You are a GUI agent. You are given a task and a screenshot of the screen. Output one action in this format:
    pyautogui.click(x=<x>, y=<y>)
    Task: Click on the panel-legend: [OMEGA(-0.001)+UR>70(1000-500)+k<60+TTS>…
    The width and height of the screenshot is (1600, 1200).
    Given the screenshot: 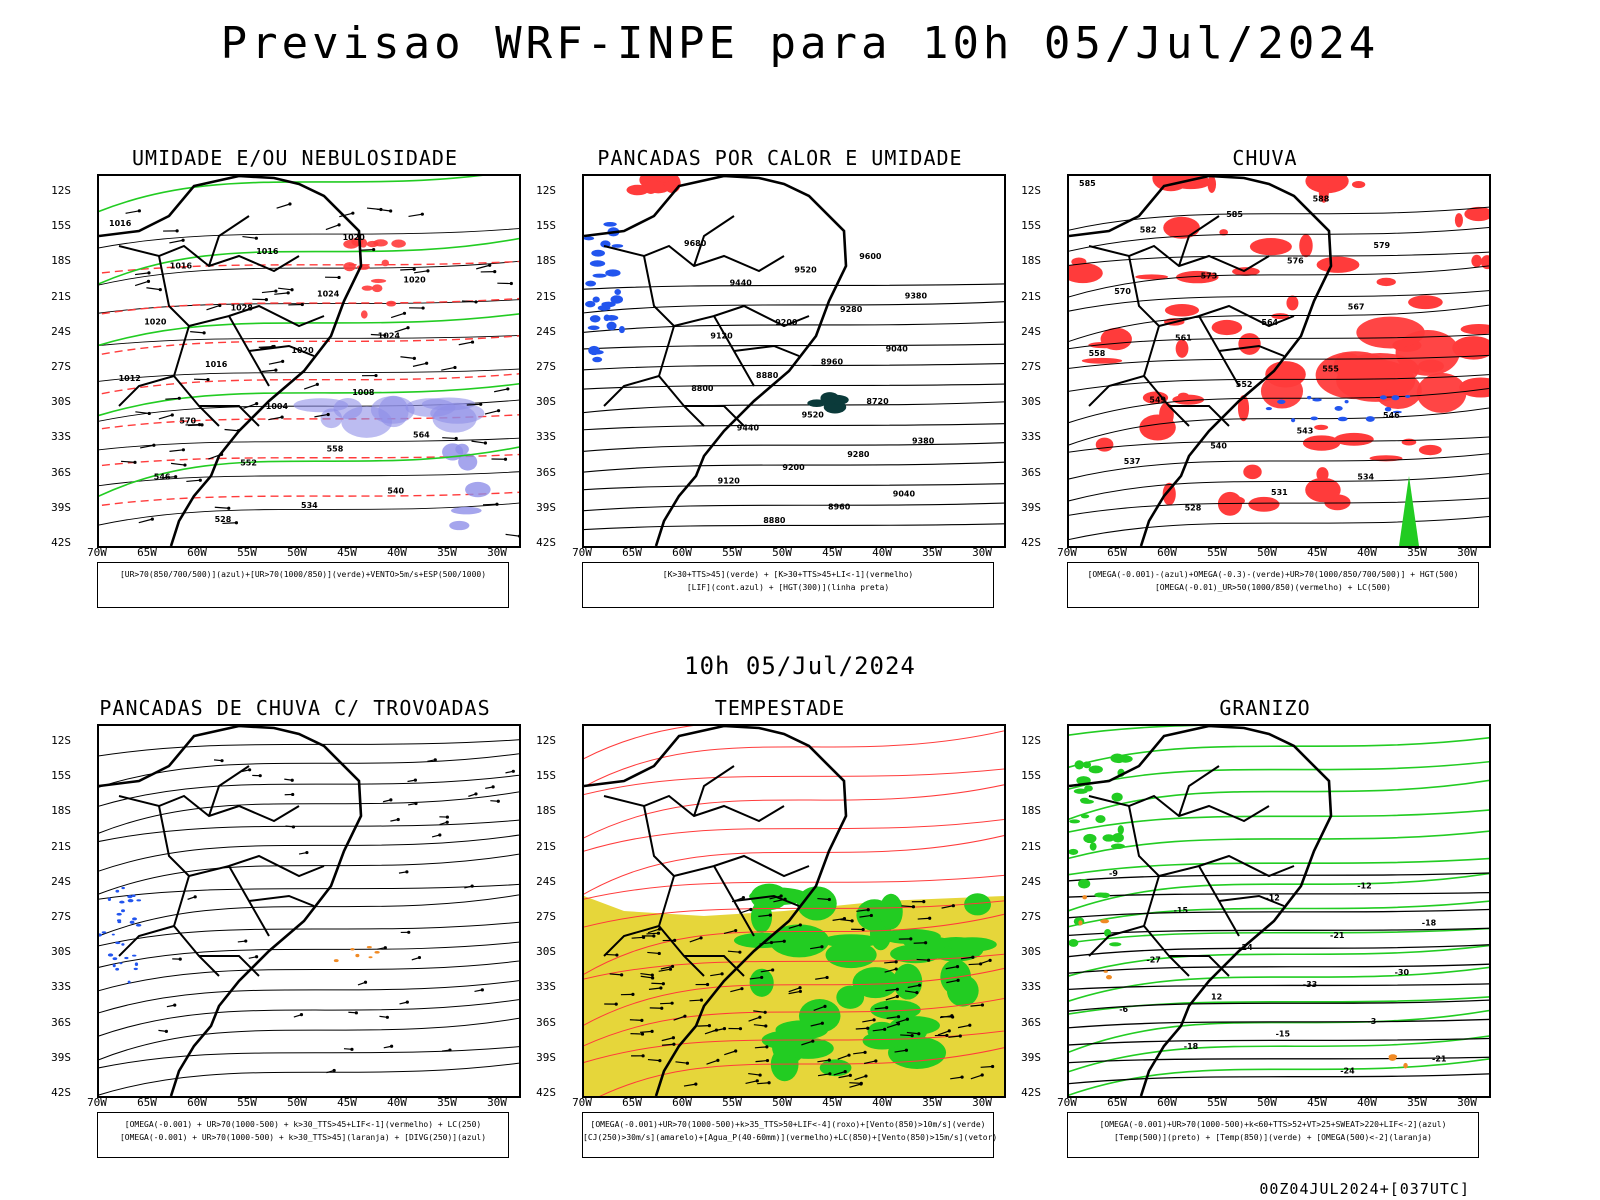 What is the action you would take?
    pyautogui.click(x=1273, y=1135)
    